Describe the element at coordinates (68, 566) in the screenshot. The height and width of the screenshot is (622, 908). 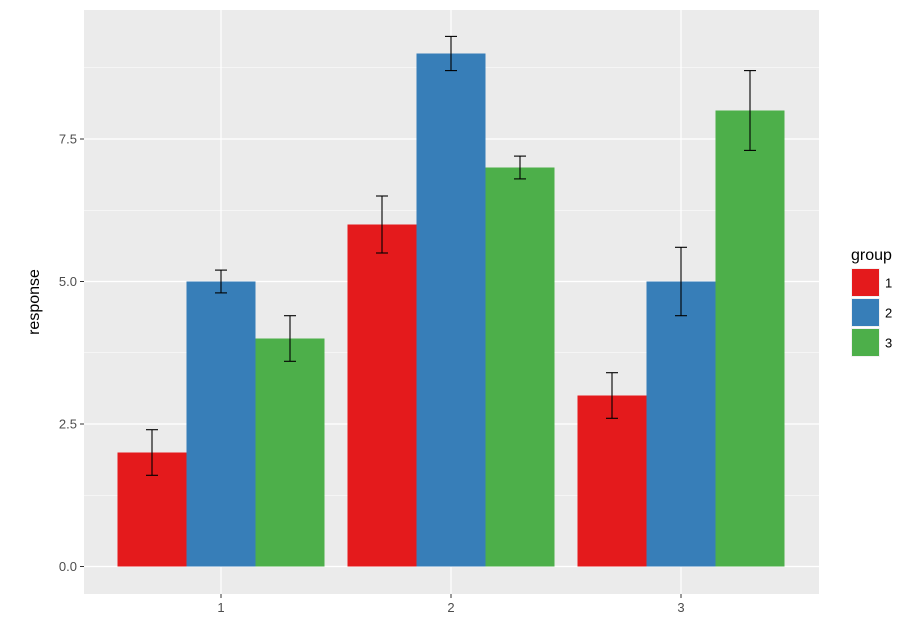
I see `y-tick-label: 0.0` at that location.